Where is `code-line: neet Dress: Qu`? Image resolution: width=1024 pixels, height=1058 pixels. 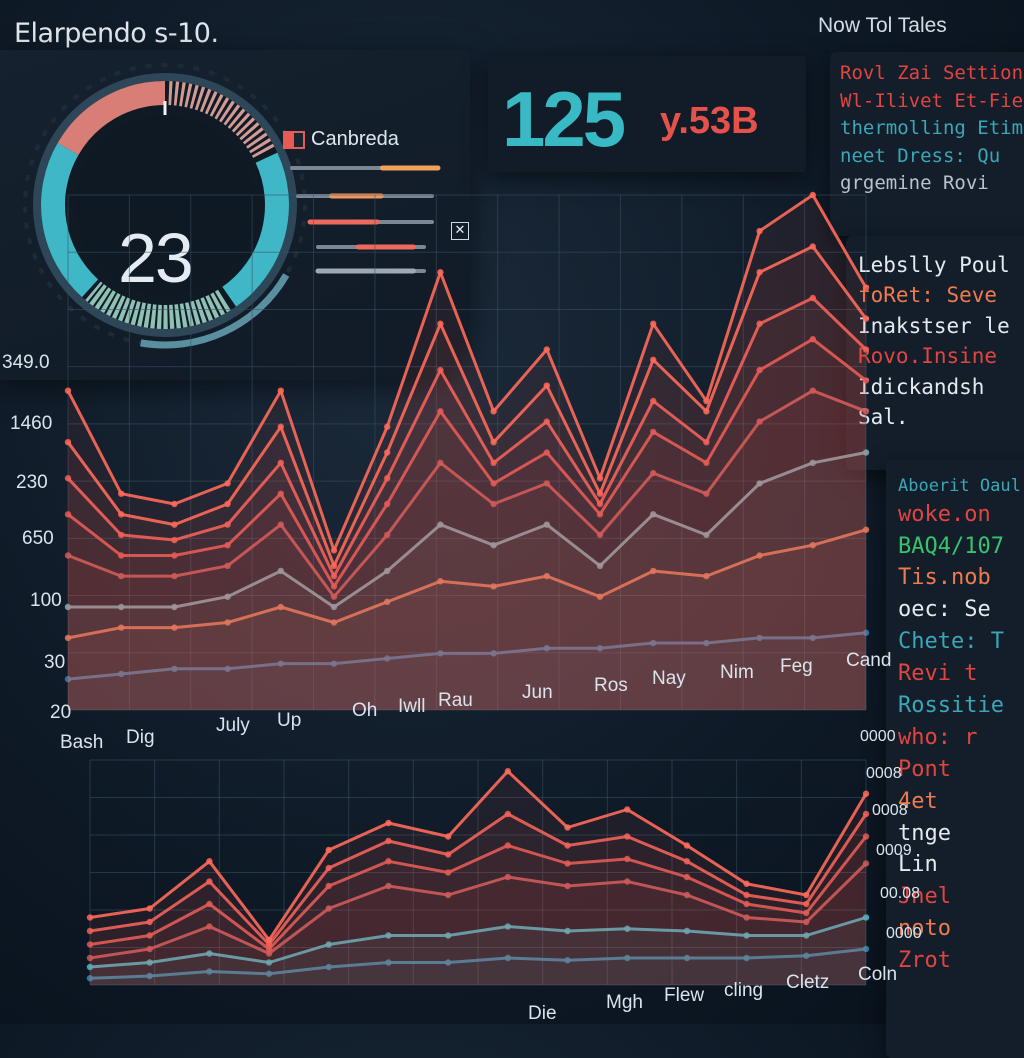 code-line: neet Dress: Qu is located at coordinates (920, 155).